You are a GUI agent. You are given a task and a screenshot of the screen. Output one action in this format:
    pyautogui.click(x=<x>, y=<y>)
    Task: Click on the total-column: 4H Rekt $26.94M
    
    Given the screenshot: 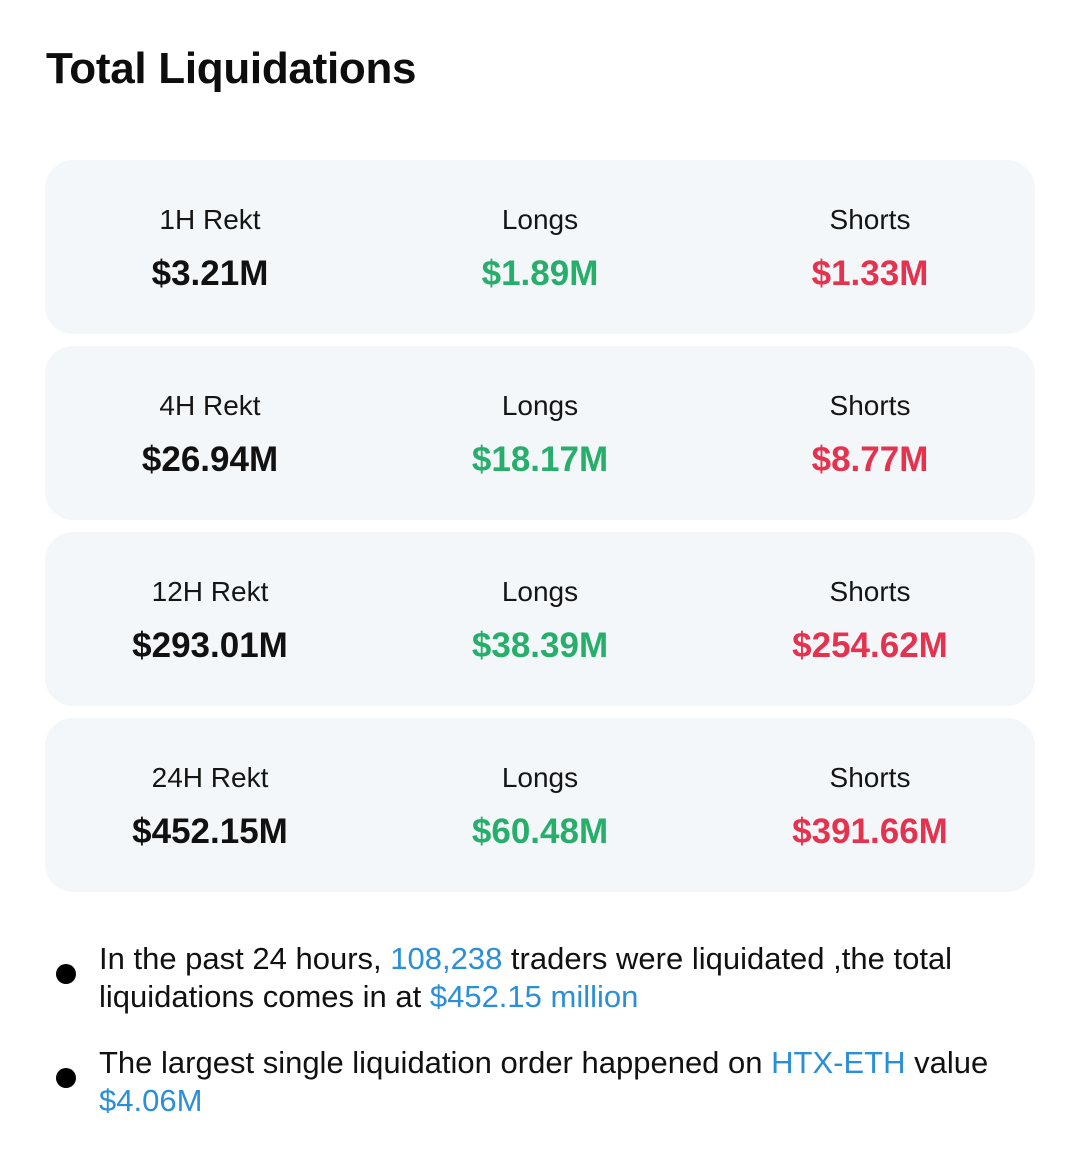 What is the action you would take?
    pyautogui.click(x=210, y=433)
    